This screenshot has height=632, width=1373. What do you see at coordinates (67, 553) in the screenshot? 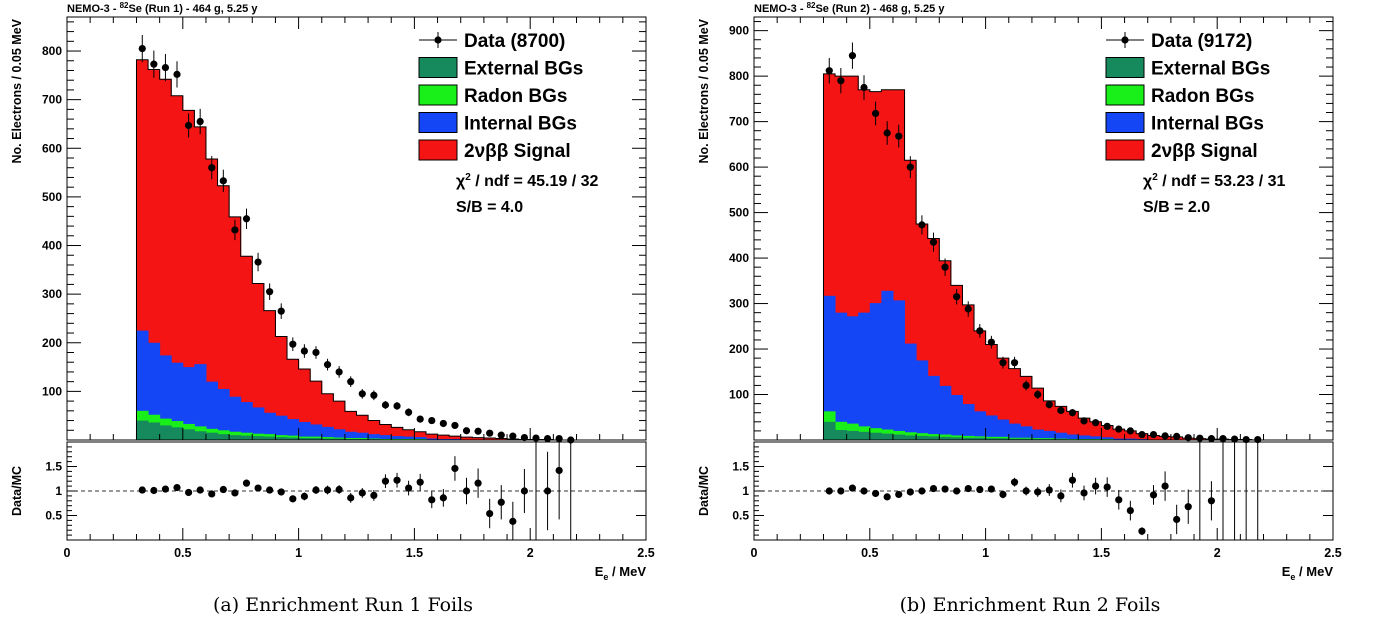
I see `x-tick-label: 0` at bounding box center [67, 553].